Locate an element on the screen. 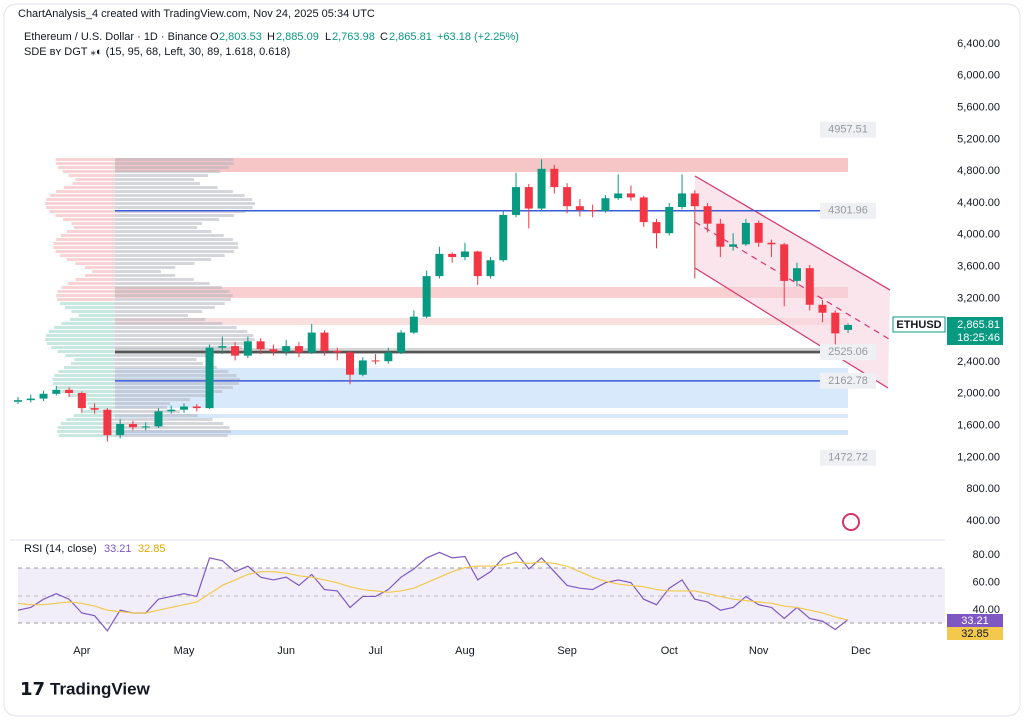  channel-line is located at coordinates (792, 233).